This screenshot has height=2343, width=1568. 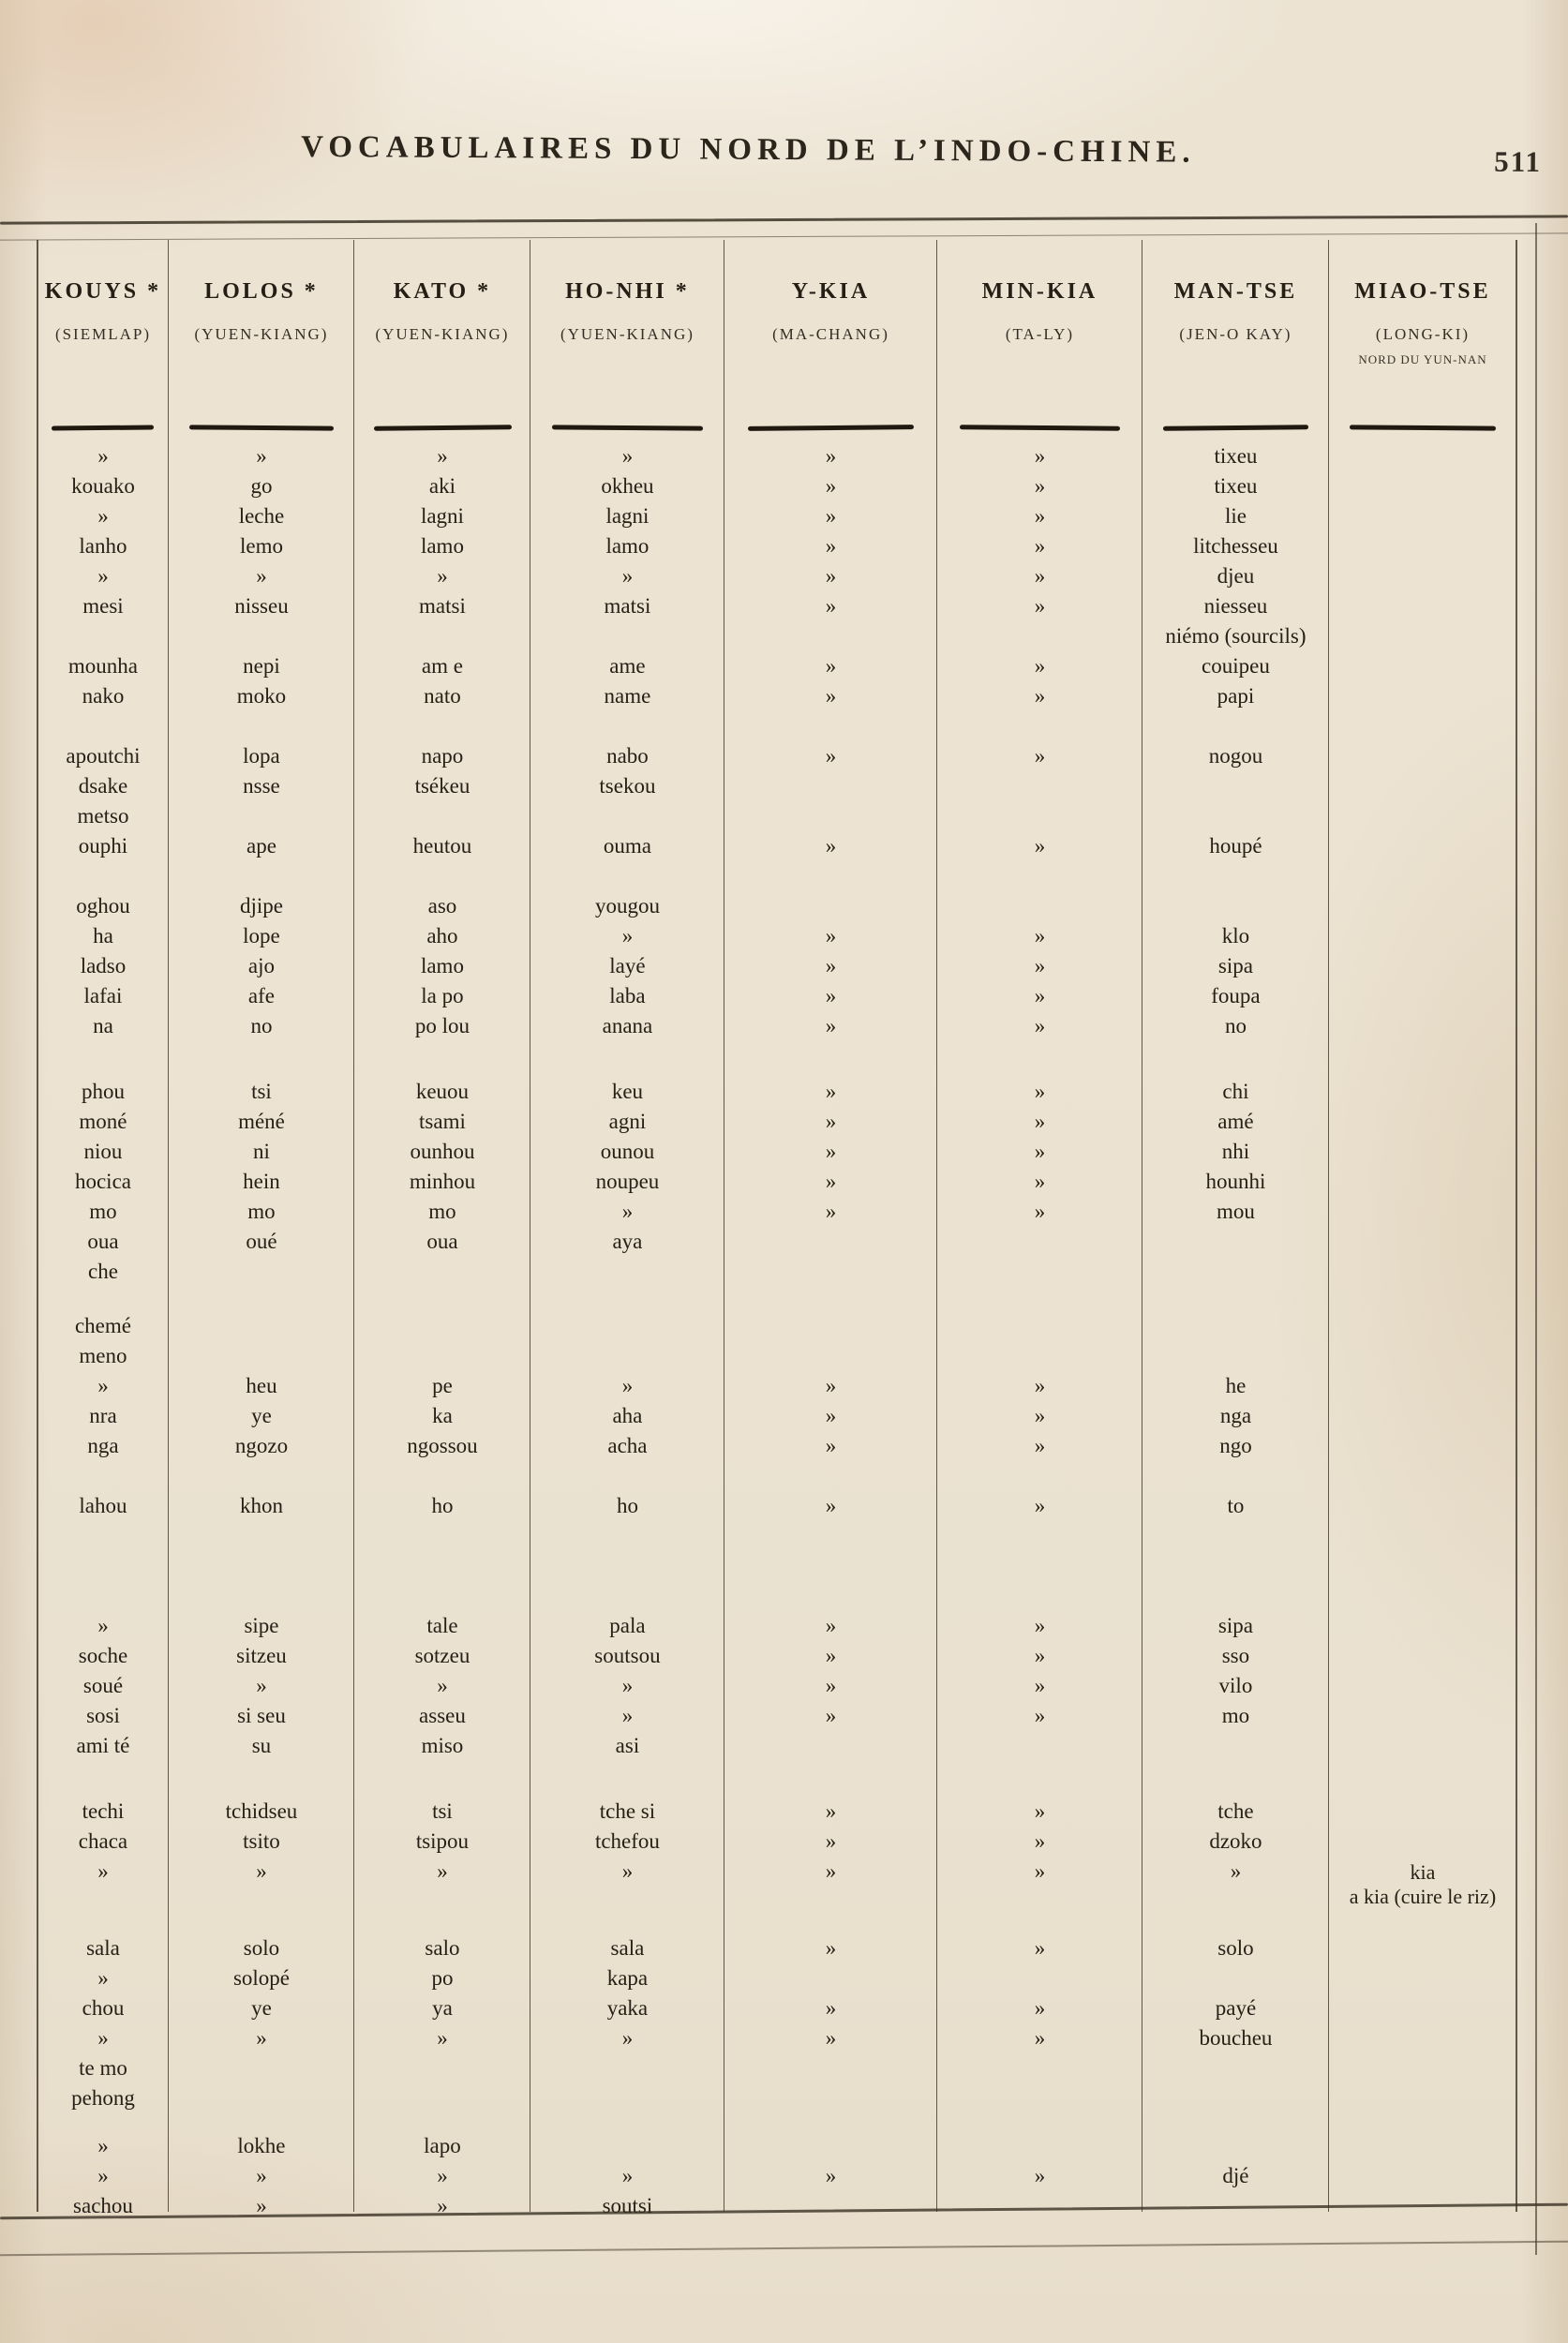 I want to click on table-cell: sotzeu, so click(x=442, y=1655).